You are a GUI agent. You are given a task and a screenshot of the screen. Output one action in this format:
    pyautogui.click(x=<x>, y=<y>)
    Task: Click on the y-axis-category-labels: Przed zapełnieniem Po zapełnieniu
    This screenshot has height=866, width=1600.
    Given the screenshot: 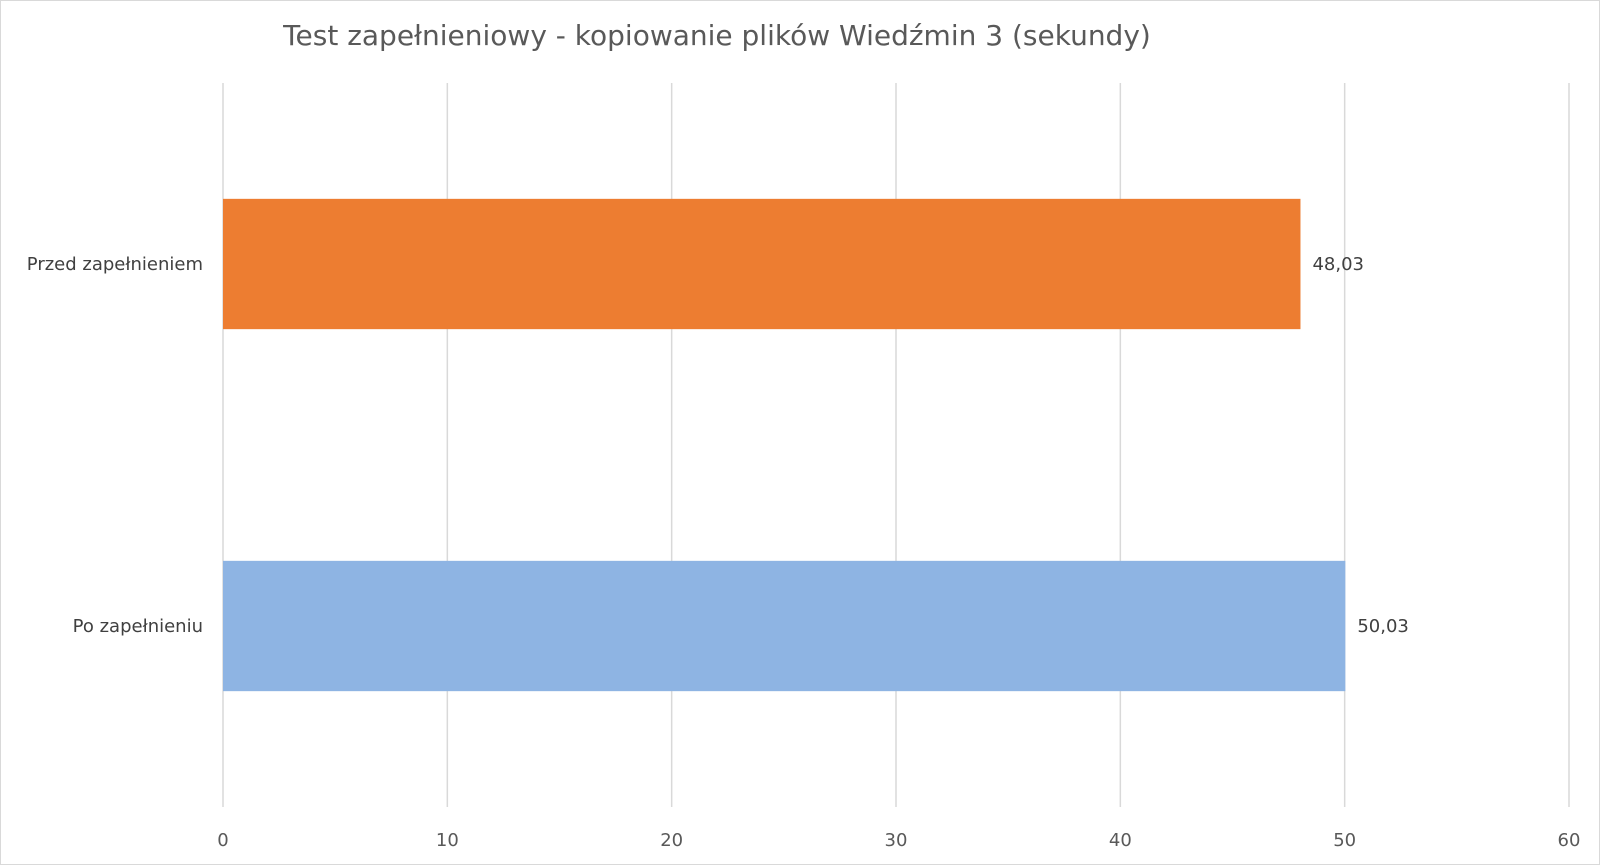 What is the action you would take?
    pyautogui.click(x=115, y=445)
    